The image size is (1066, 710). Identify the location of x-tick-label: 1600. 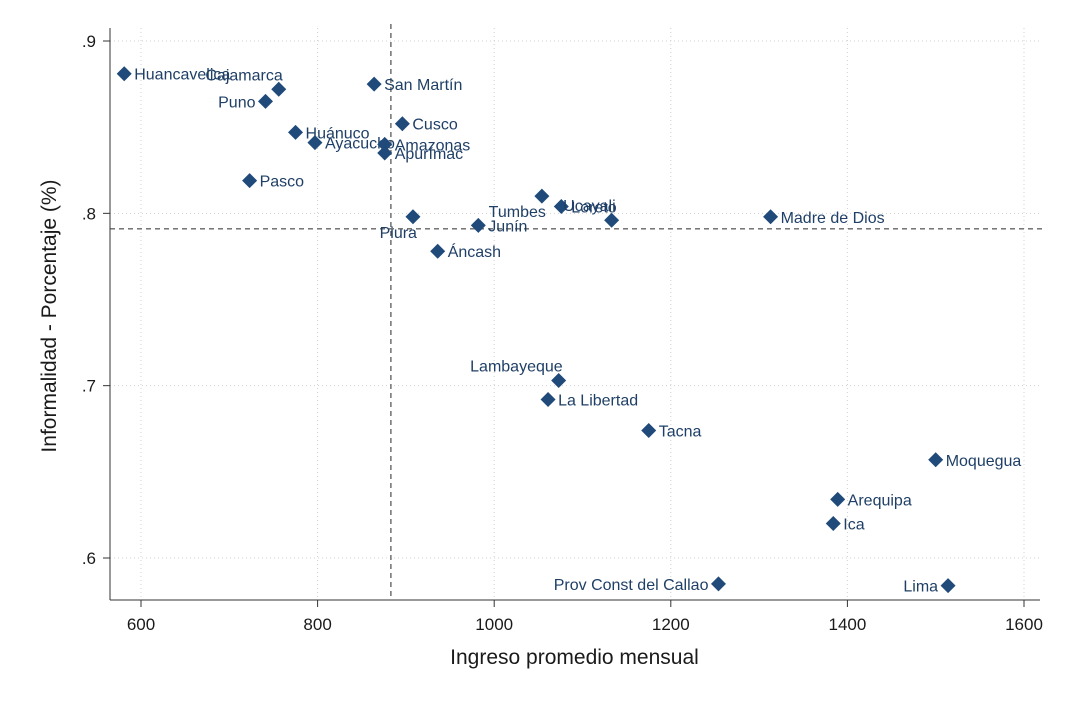
(1024, 624).